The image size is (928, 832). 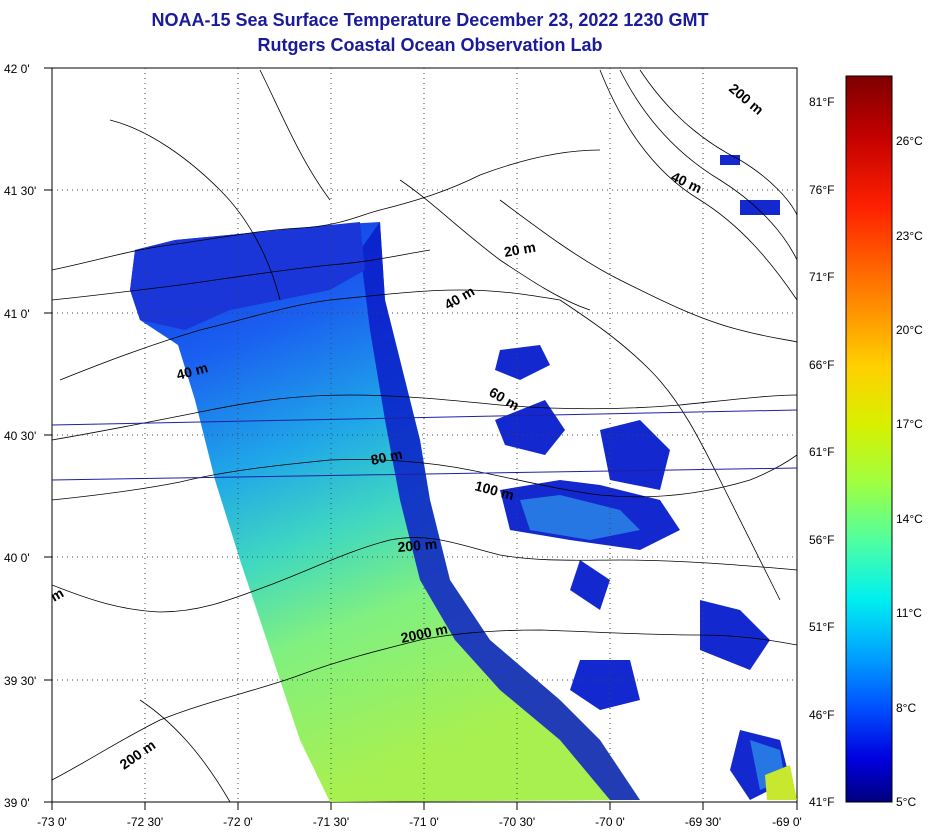 I want to click on colorbar-f-label: 51°F, so click(x=821, y=627).